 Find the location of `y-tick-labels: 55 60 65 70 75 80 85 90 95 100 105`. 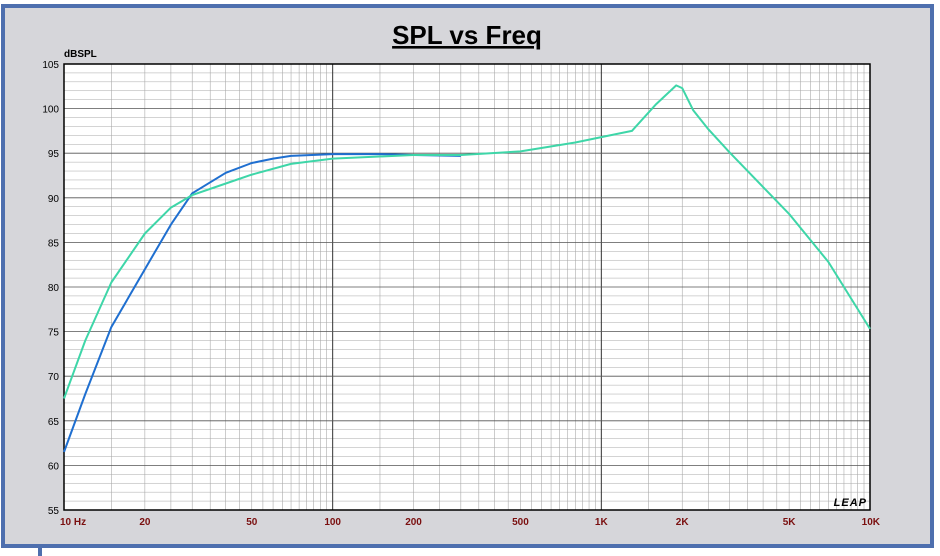

y-tick-labels: 55 60 65 70 75 80 85 90 95 100 105 is located at coordinates (50, 288).